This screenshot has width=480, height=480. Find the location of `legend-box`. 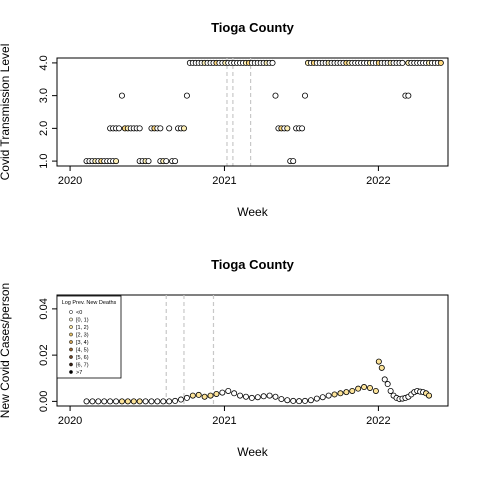

legend-box is located at coordinates (89, 337).